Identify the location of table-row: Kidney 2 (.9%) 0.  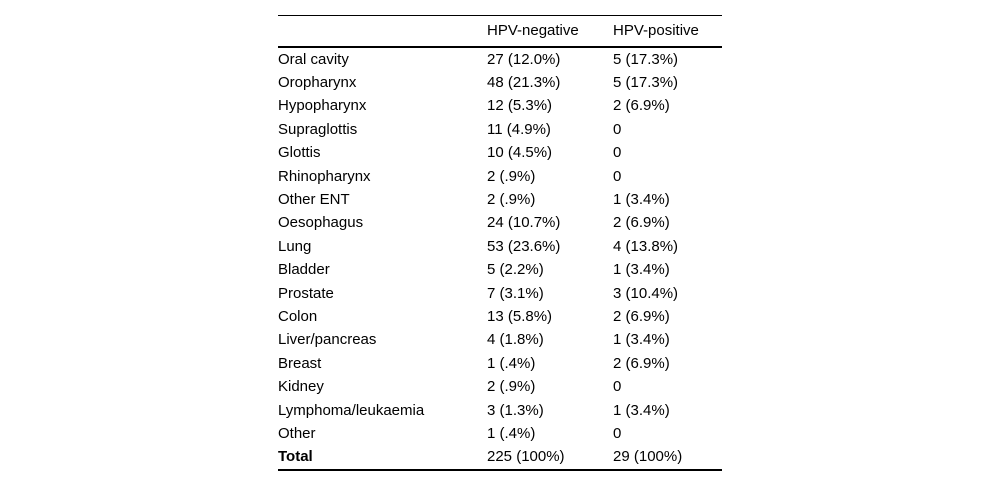
(500, 386).